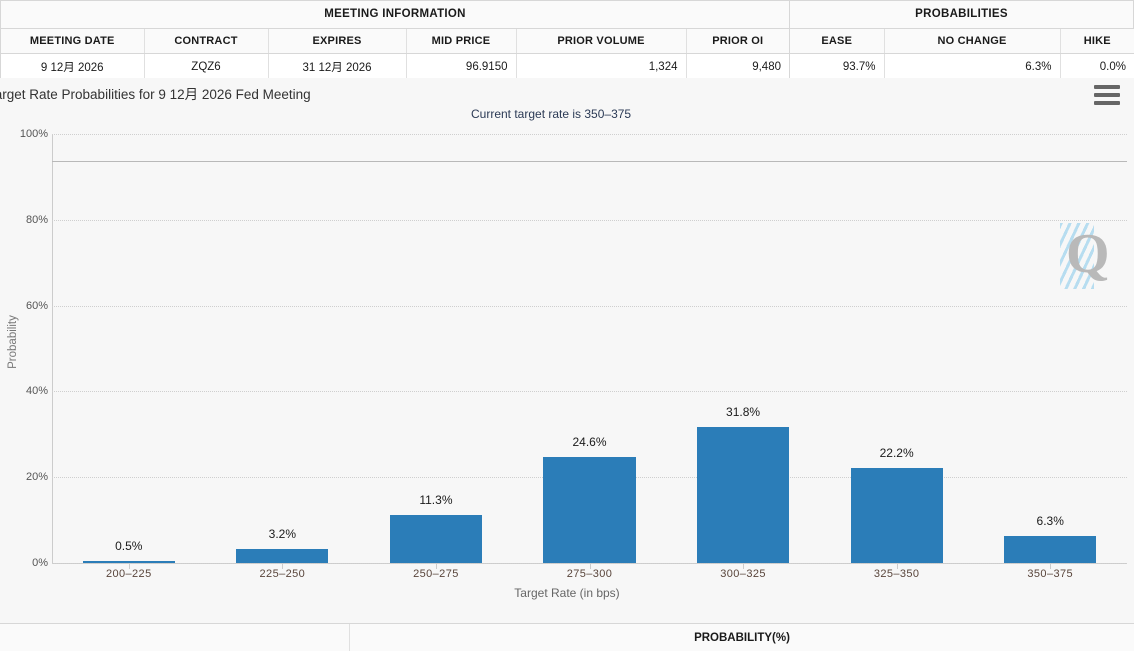 This screenshot has width=1134, height=652. I want to click on bottom-left-cell, so click(175, 637).